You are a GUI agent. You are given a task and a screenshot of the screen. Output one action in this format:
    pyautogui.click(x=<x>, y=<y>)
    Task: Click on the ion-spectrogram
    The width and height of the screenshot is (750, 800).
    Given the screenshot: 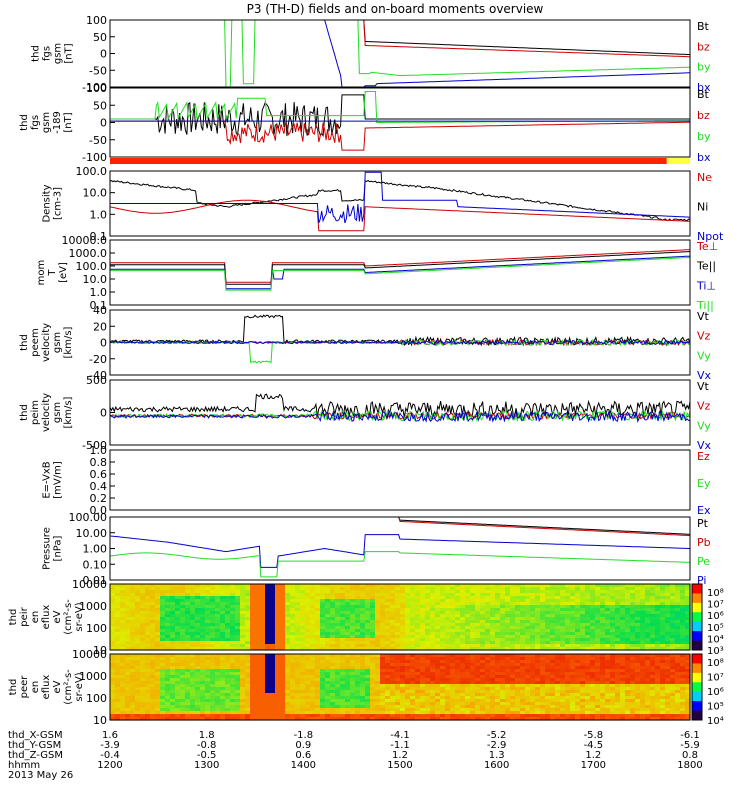 What is the action you would take?
    pyautogui.click(x=400, y=617)
    